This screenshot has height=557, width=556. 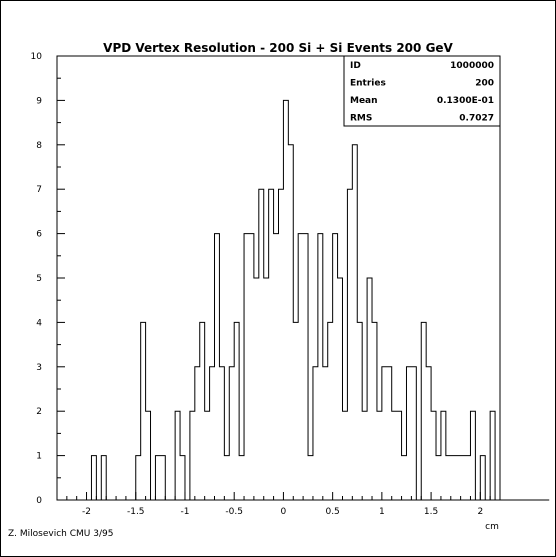 I want to click on x-tick-label: -1.5, so click(x=136, y=512).